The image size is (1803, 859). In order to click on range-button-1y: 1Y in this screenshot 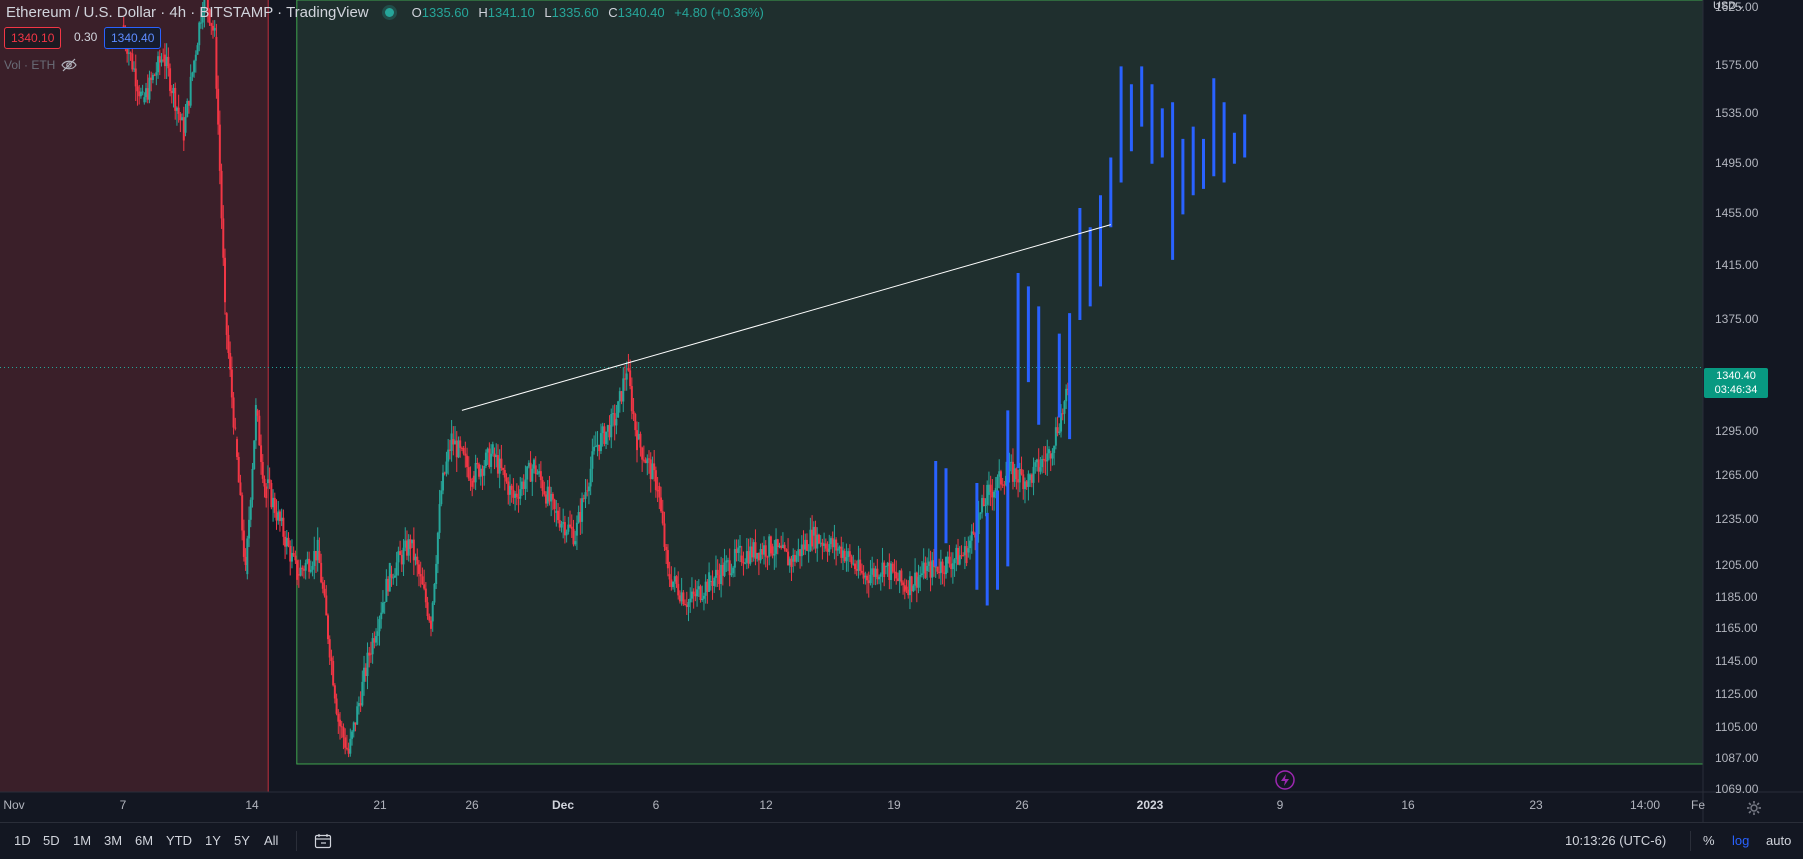, I will do `click(213, 840)`.